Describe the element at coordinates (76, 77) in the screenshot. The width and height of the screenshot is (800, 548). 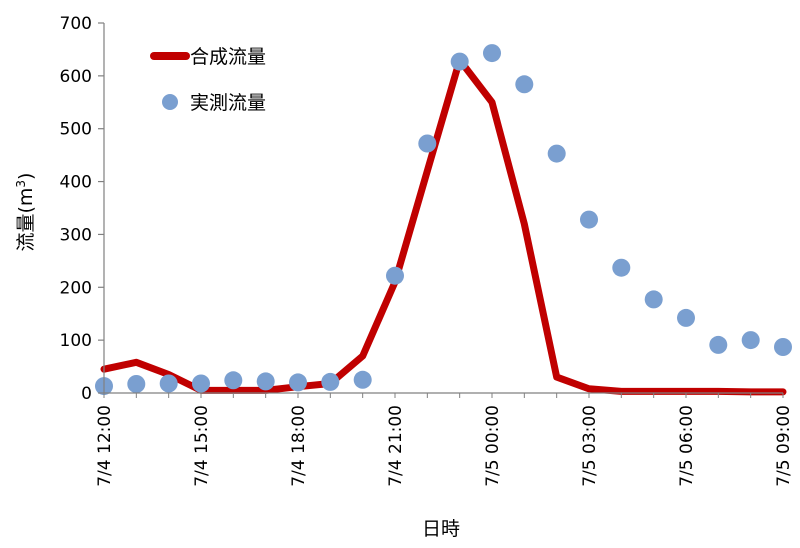
I see `y-tick-label: 600` at that location.